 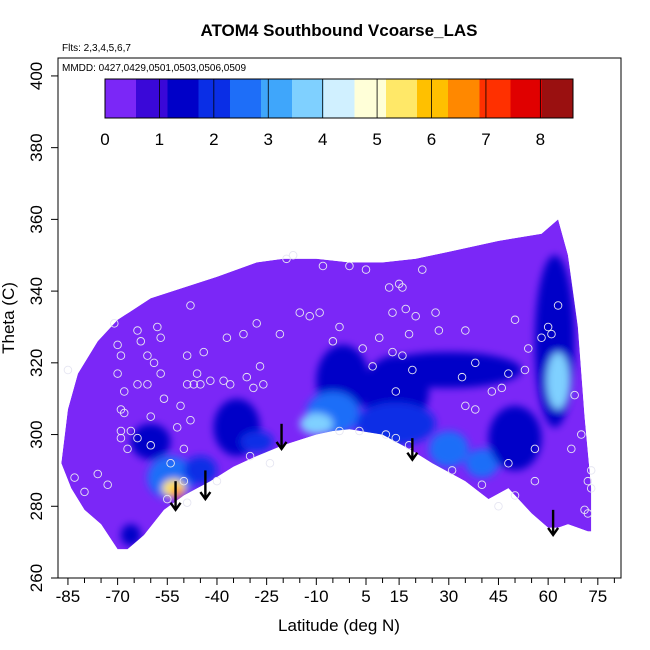 What do you see at coordinates (167, 596) in the screenshot?
I see `x-tick-label: -55` at bounding box center [167, 596].